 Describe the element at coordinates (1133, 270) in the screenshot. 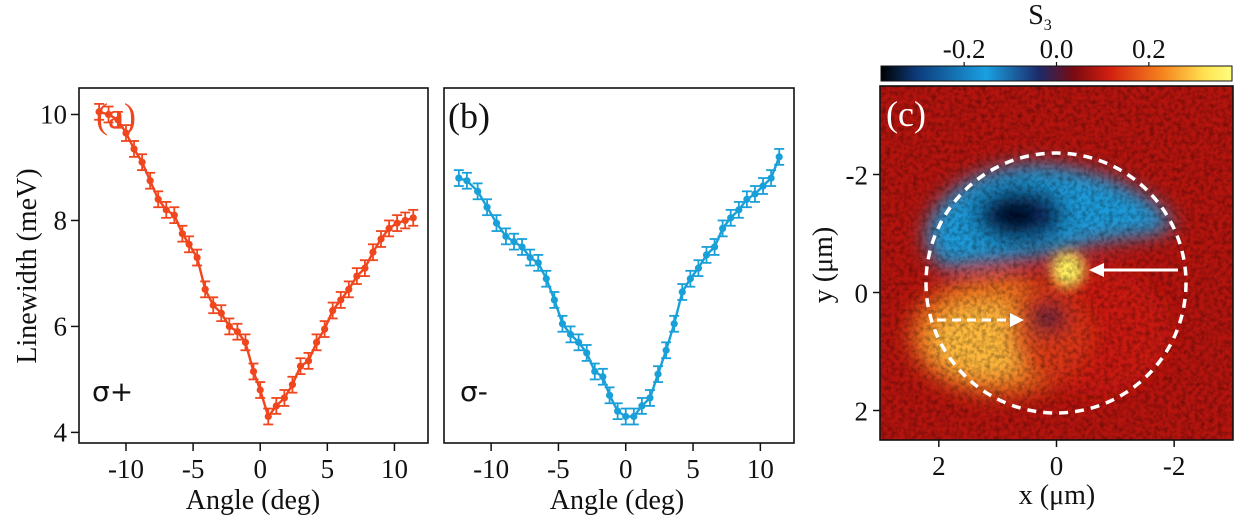

I see `solid-arrow` at that location.